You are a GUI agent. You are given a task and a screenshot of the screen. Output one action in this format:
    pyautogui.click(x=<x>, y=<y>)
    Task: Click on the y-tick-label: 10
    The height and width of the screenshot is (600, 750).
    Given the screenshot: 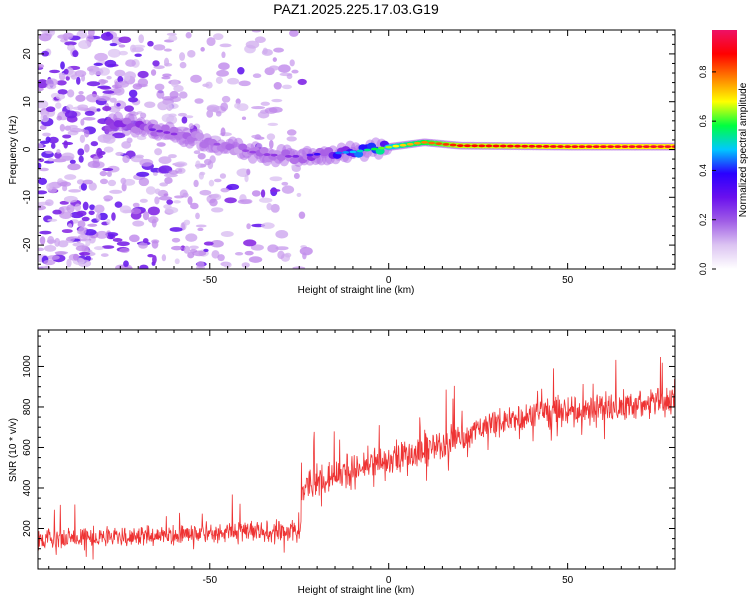 What is the action you would take?
    pyautogui.click(x=27, y=102)
    